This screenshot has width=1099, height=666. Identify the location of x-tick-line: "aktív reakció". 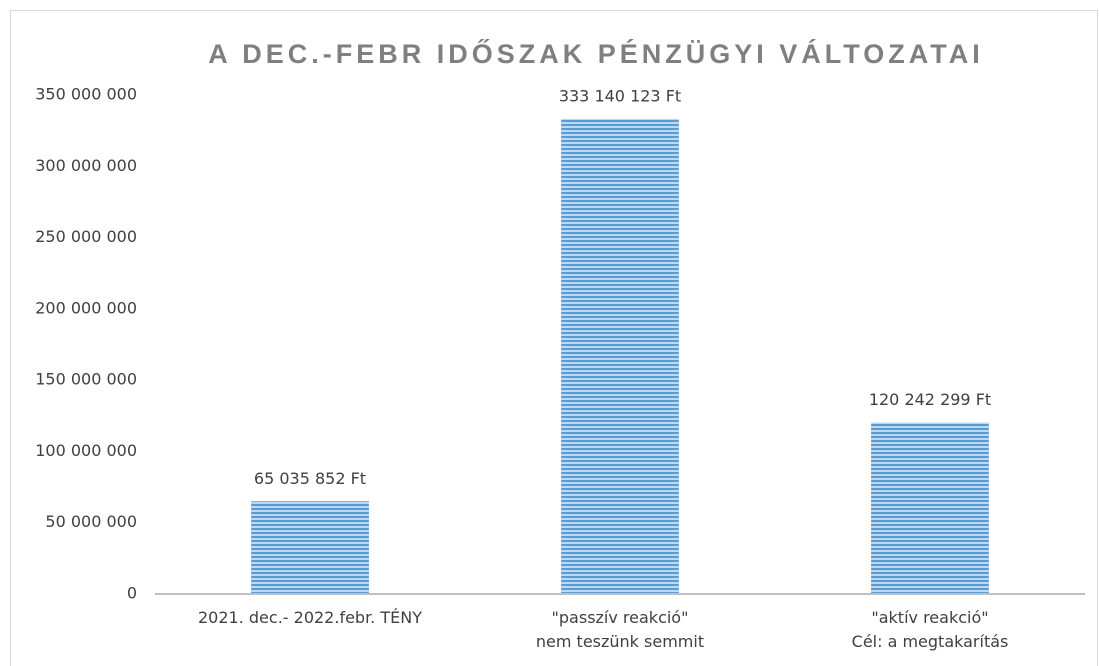
(929, 617).